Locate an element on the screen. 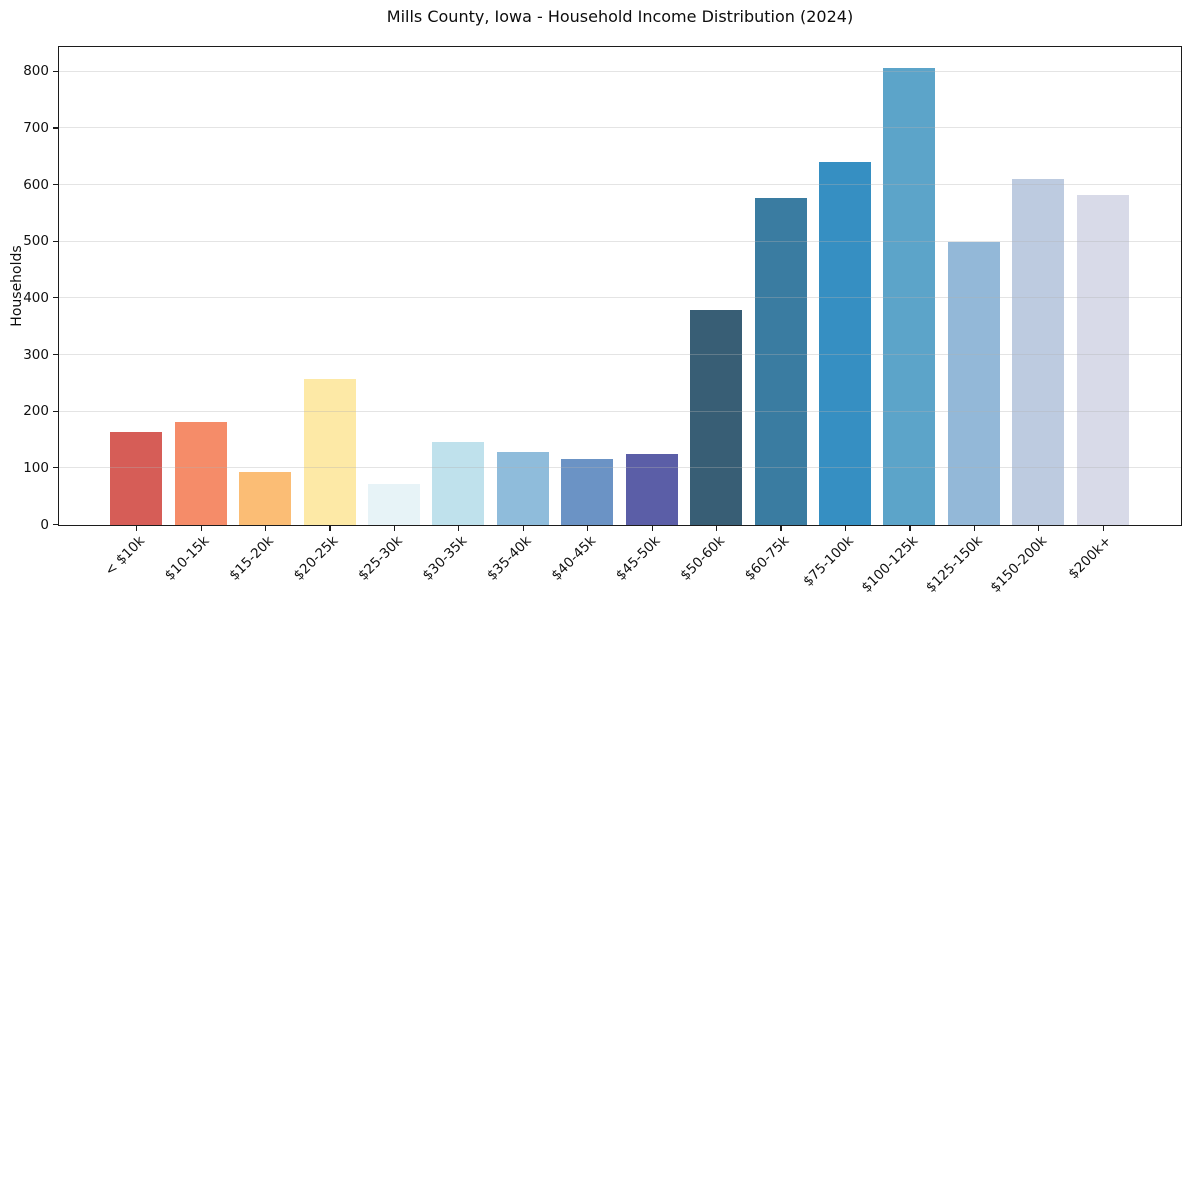 The height and width of the screenshot is (1180, 1189). x-tick-label-11: $75-100k is located at coordinates (828, 561).